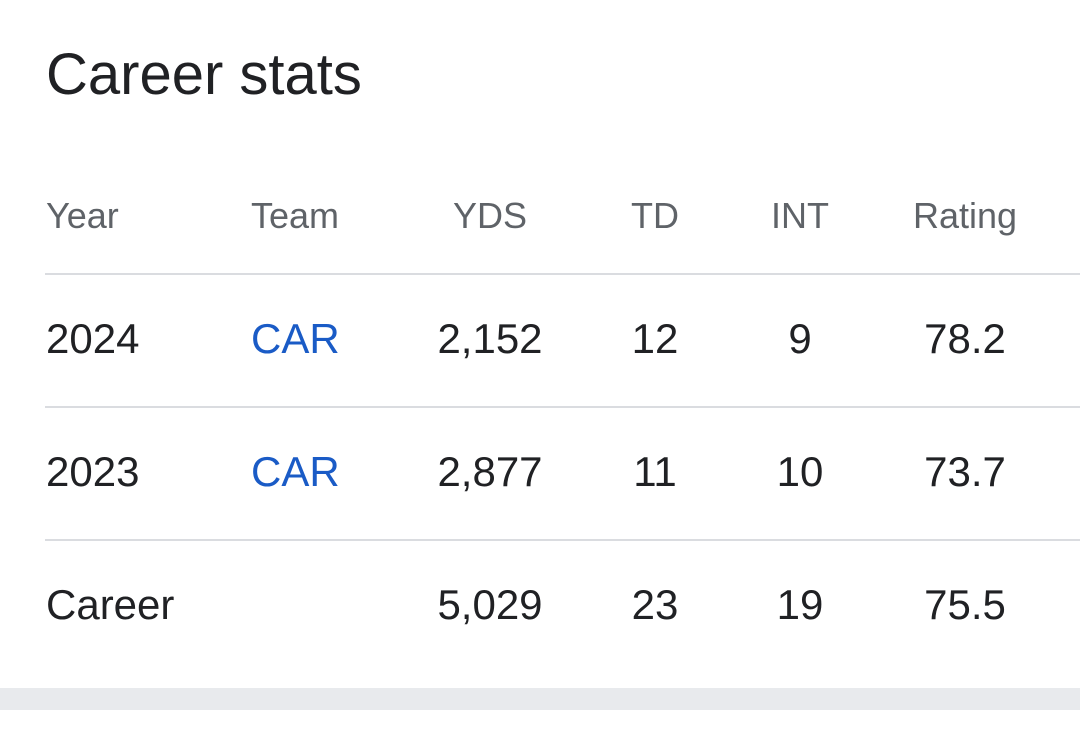  Describe the element at coordinates (655, 604) in the screenshot. I see `cell-td: 23` at that location.